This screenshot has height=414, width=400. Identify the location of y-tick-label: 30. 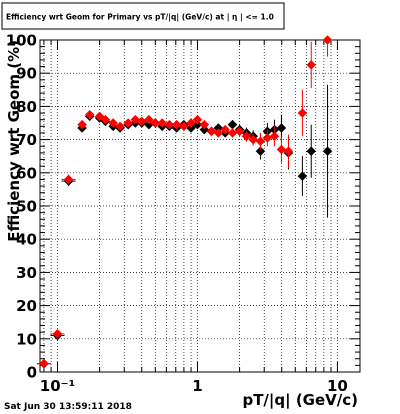
(26, 273).